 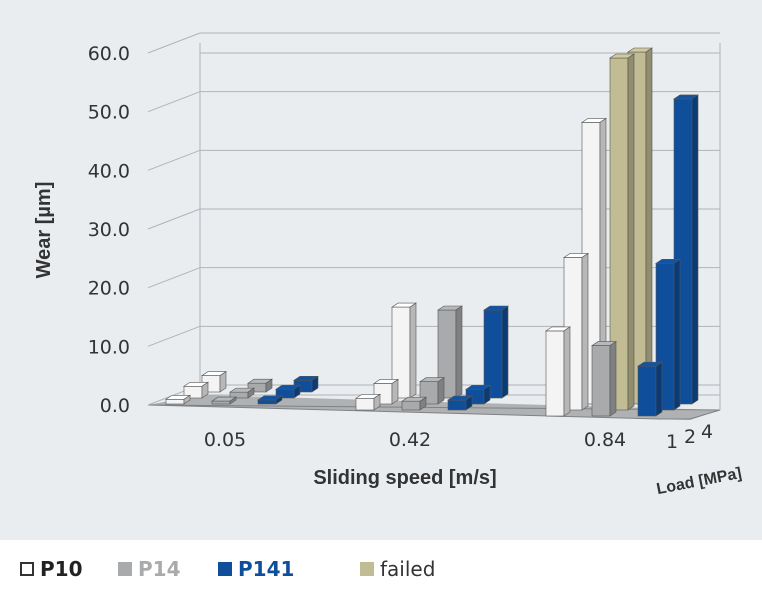 What do you see at coordinates (672, 442) in the screenshot?
I see `load-tick-label: 1` at bounding box center [672, 442].